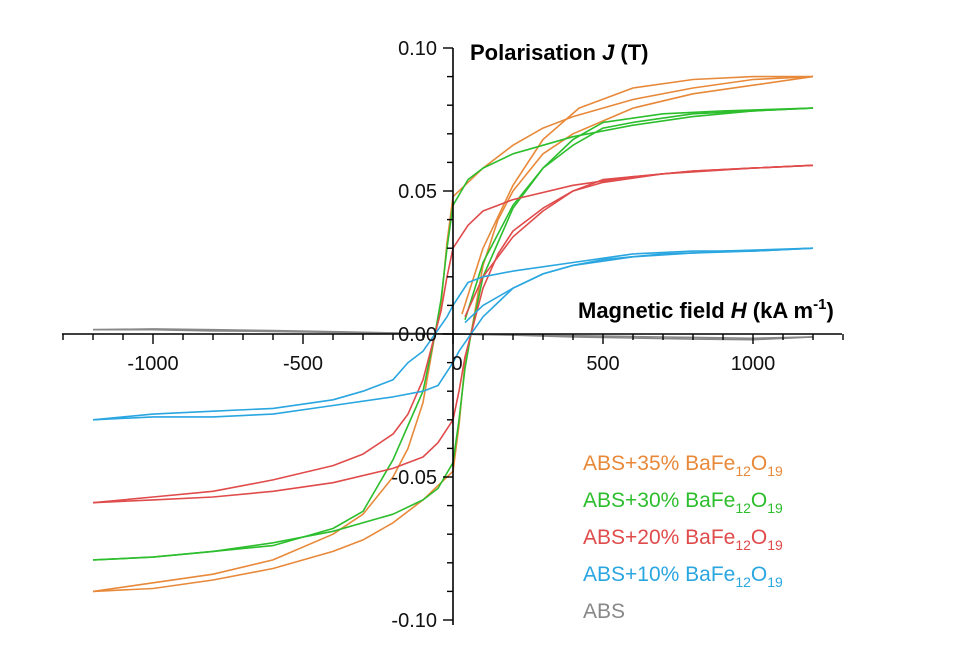 The height and width of the screenshot is (648, 959). Describe the element at coordinates (602, 364) in the screenshot. I see `x-tick-label: 500` at that location.